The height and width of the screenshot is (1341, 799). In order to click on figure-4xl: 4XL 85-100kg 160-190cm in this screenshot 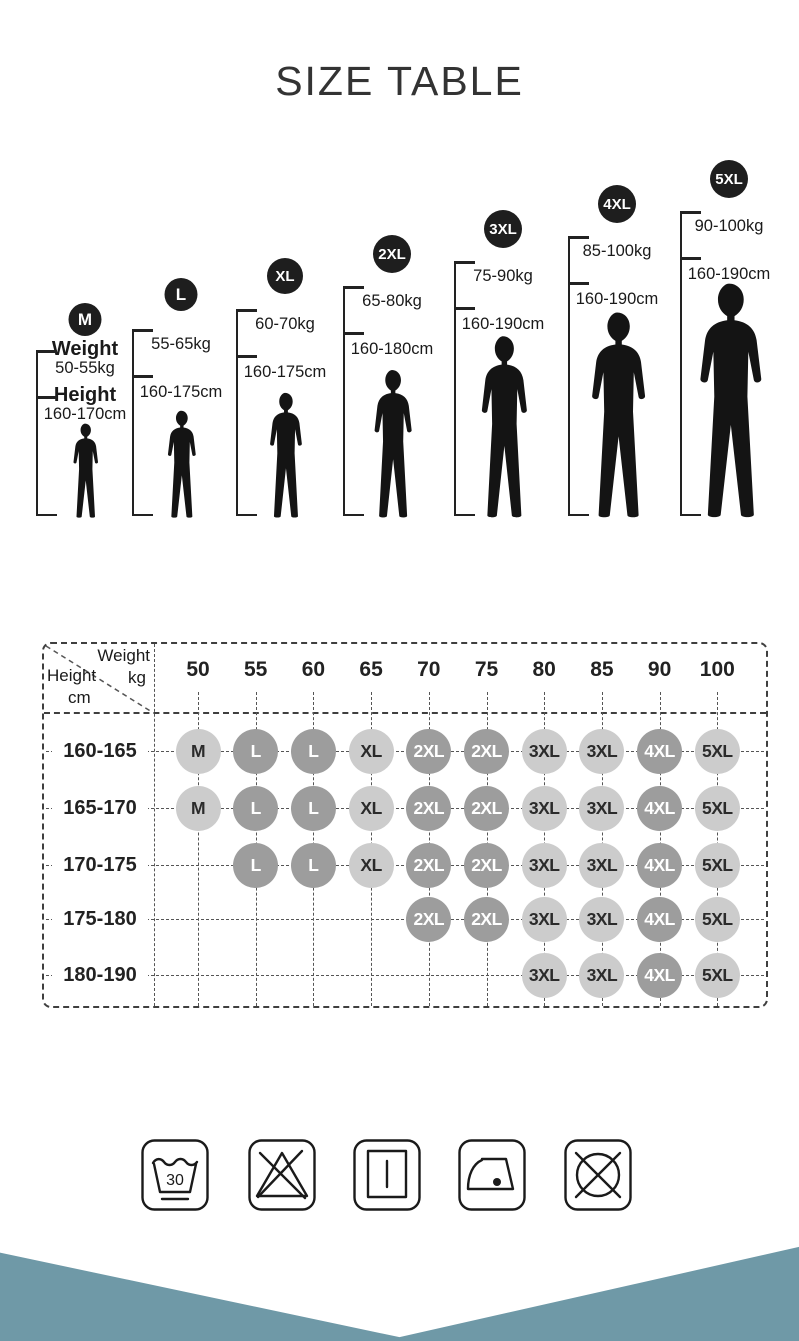, I will do `click(617, 351)`.